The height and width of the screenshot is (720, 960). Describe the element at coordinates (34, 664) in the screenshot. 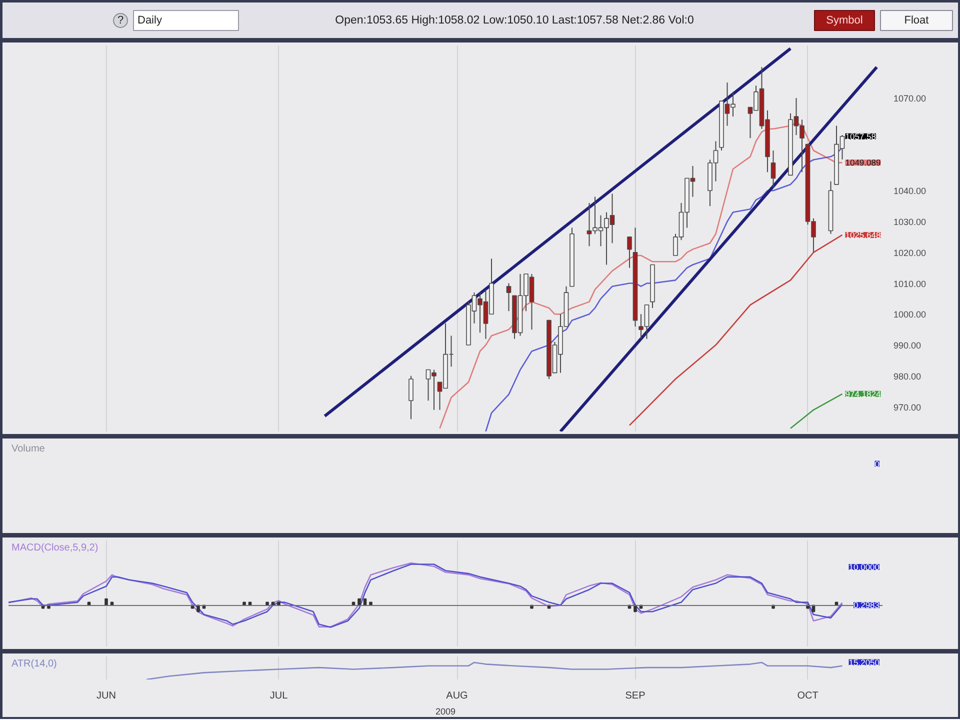

I see `chart-title: ATR(14,0)` at that location.